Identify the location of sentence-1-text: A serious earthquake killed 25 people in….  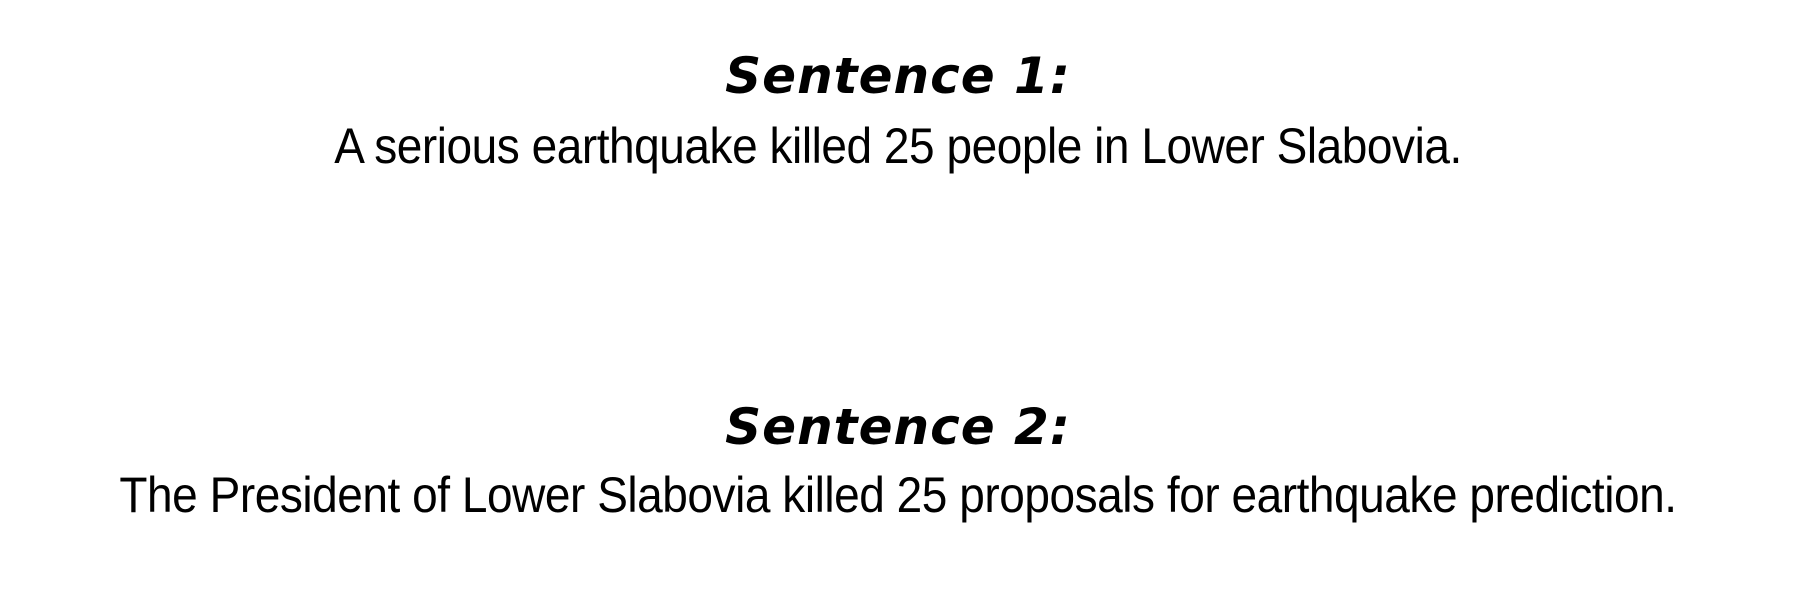
(898, 146).